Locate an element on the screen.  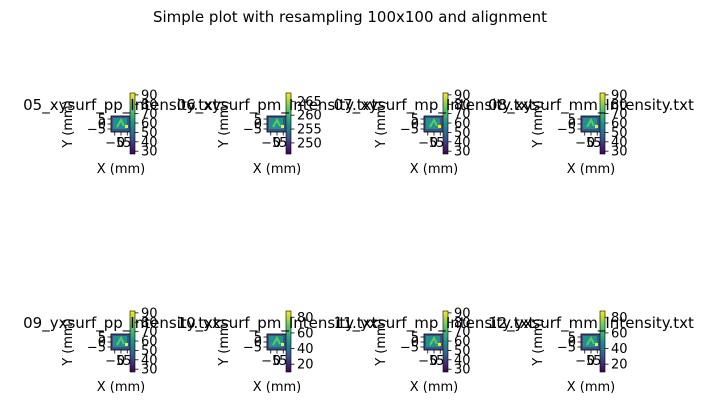
subplot-title: 09_yxsurf_pp_Intensity.txt is located at coordinates (121, 323).